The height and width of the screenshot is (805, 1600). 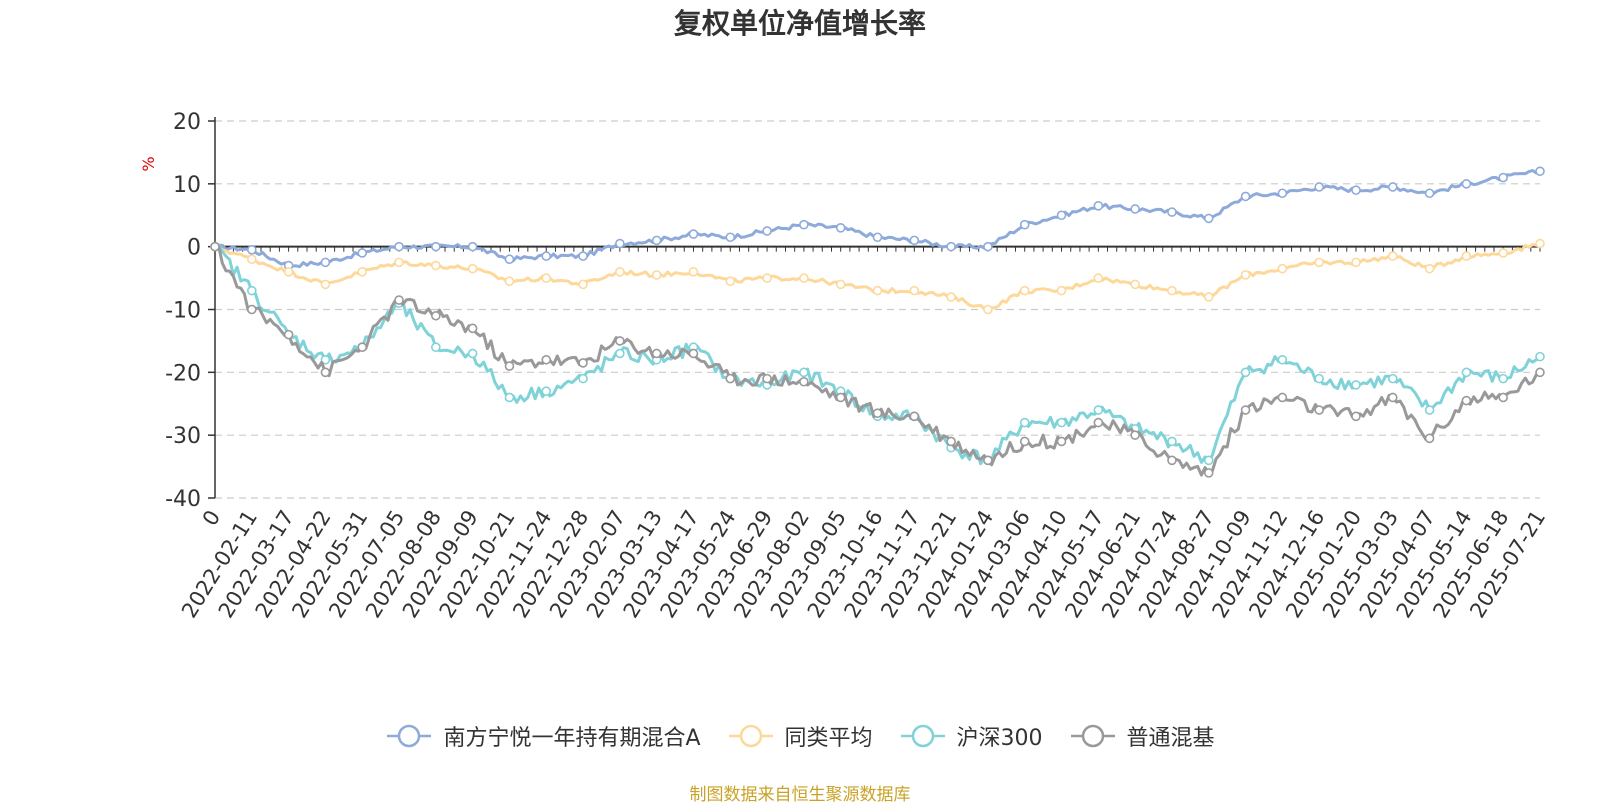 I want to click on y-tick-label: 0, so click(x=194, y=248).